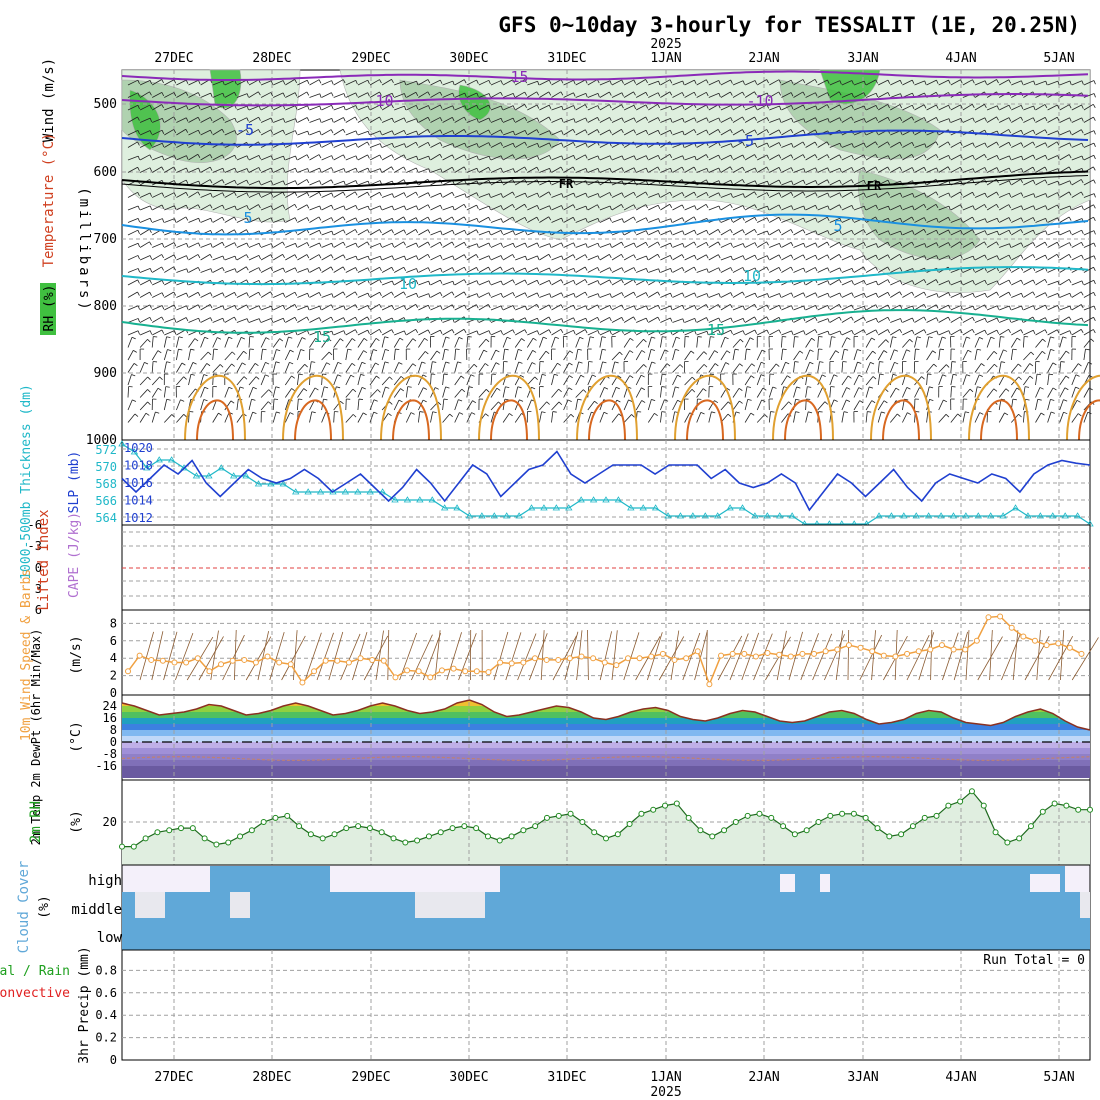  What do you see at coordinates (299, 826) in the screenshot?
I see `rh2m-point` at bounding box center [299, 826].